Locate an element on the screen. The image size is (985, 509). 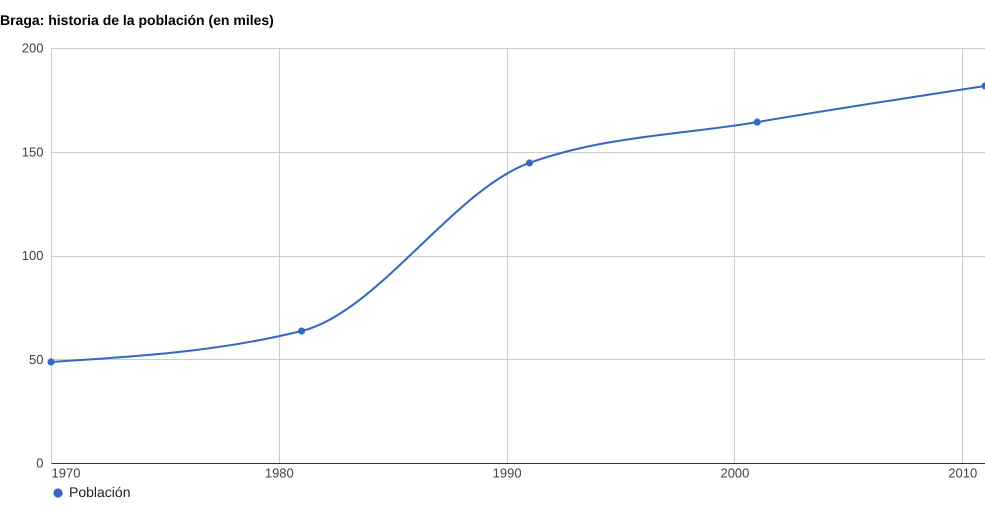
x-tick-label: 1990 is located at coordinates (507, 473).